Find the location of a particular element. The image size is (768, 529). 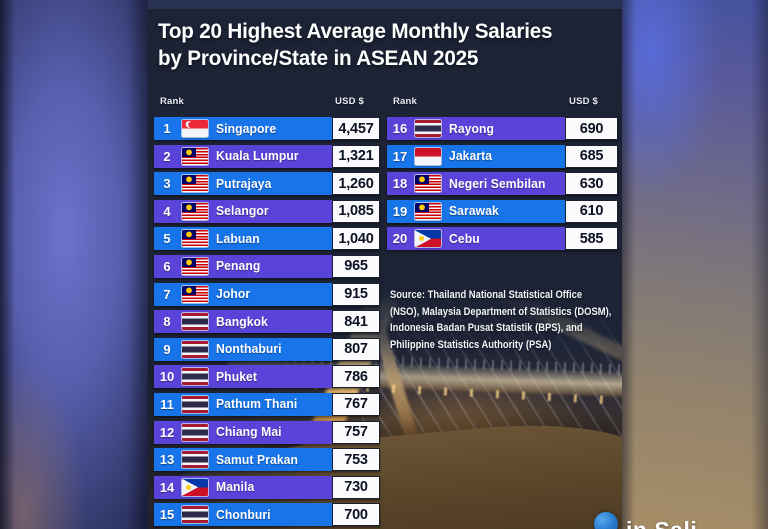

salary-value: 757 is located at coordinates (356, 432).